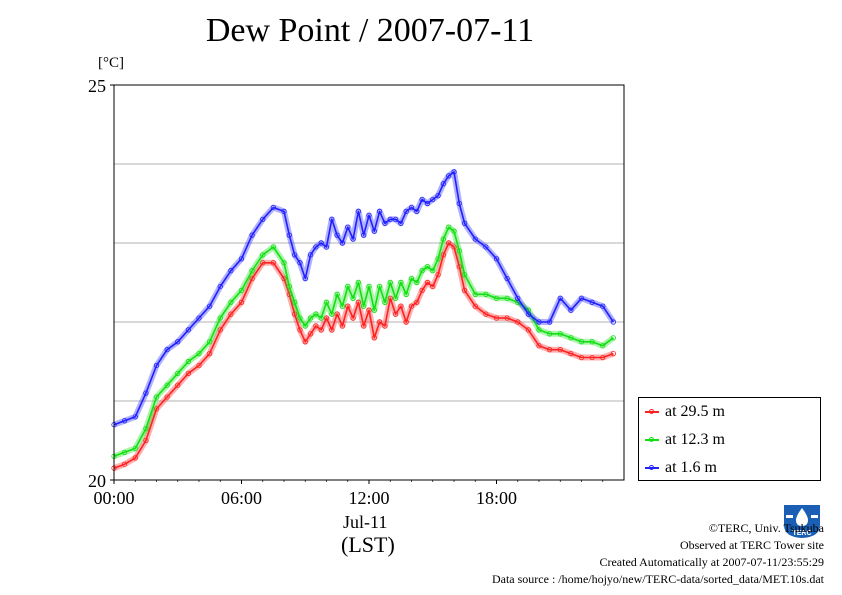 This screenshot has width=842, height=595. What do you see at coordinates (685, 412) in the screenshot?
I see `legend-item-29-5m: at 29.5 m` at bounding box center [685, 412].